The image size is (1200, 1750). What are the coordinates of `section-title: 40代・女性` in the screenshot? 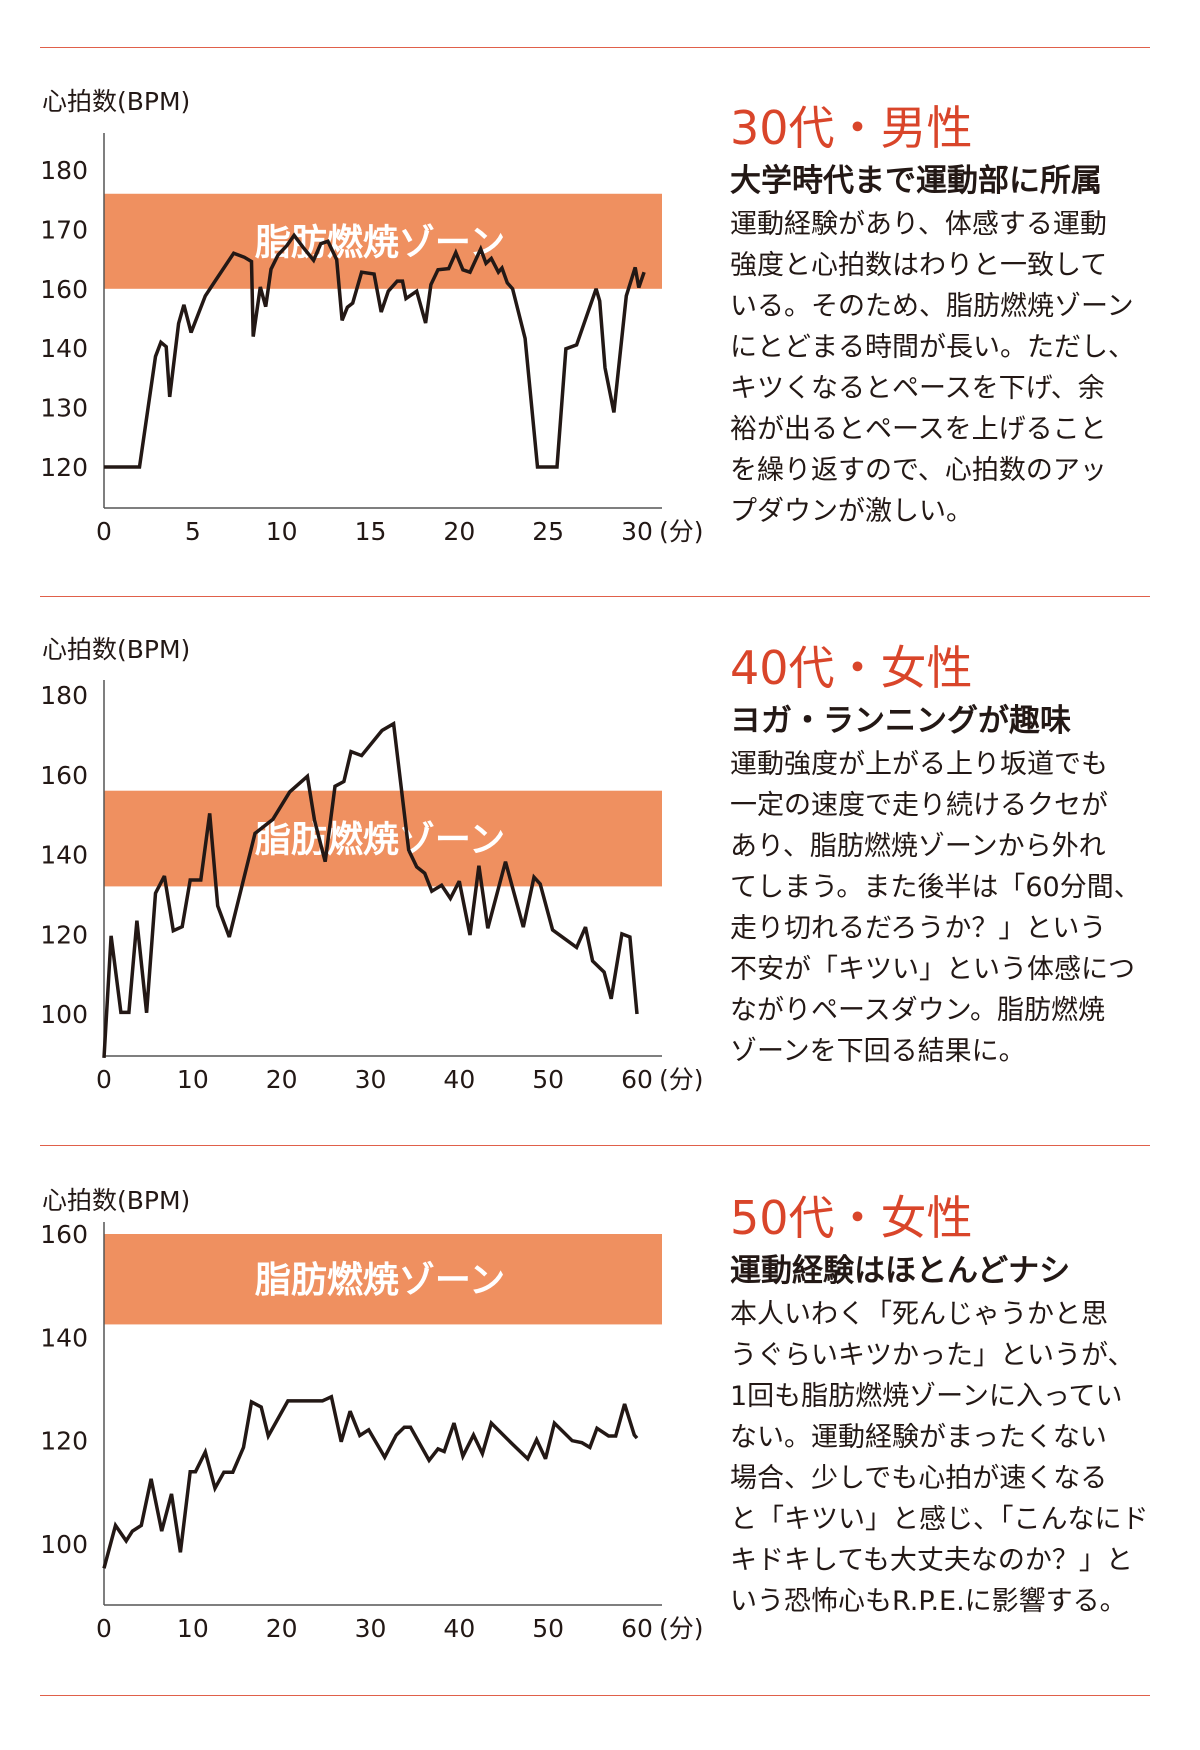 It's located at (851, 668).